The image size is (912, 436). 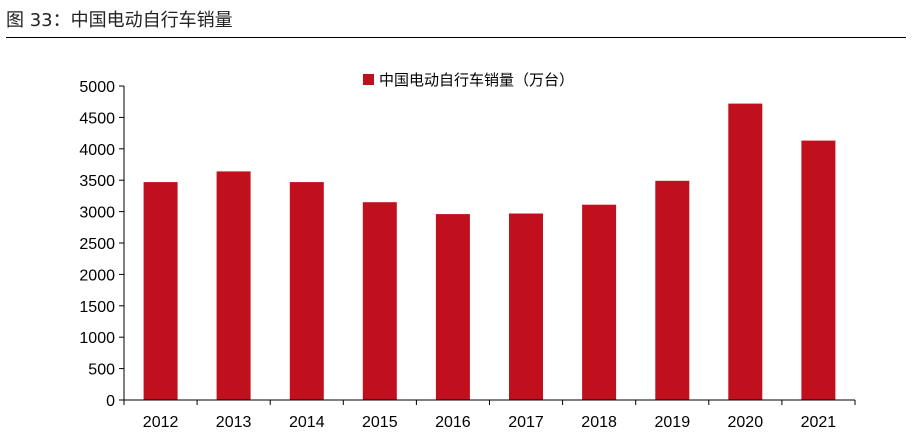 What do you see at coordinates (452, 307) in the screenshot?
I see `bar-2016` at bounding box center [452, 307].